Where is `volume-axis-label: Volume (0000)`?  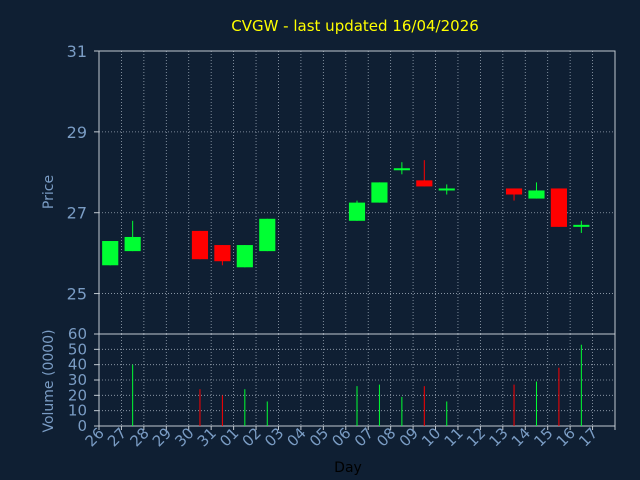
volume-axis-label: Volume (0000) is located at coordinates (49, 380).